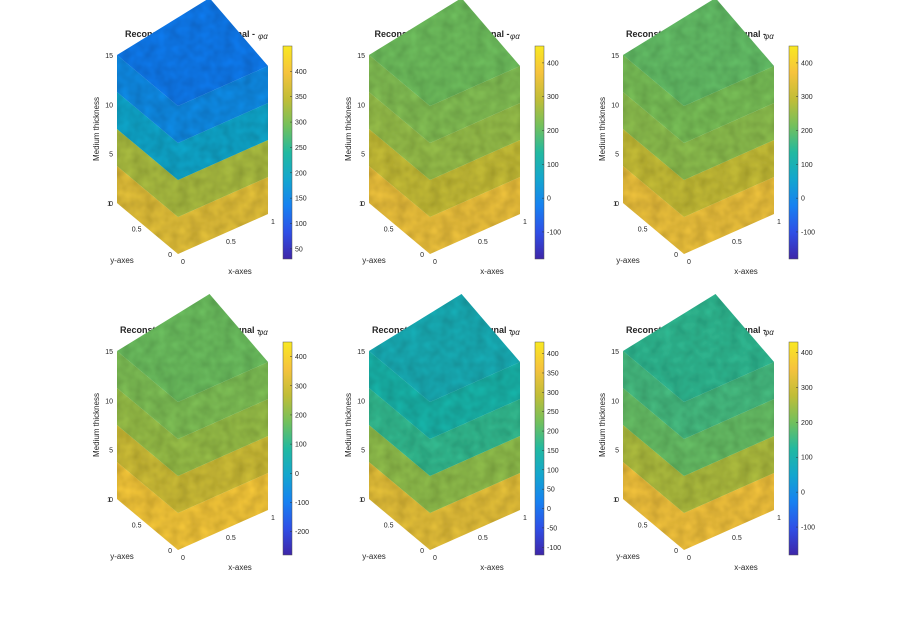 This screenshot has height=623, width=900. Describe the element at coordinates (551, 490) in the screenshot. I see `colorbar-tick-label: 50` at that location.